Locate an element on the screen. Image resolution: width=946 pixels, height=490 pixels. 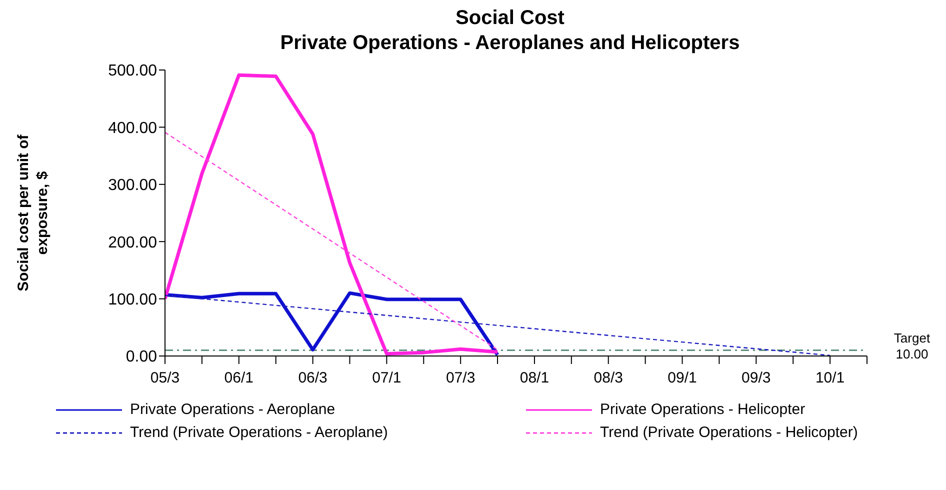
x-tick-label: 09/1 is located at coordinates (682, 378).